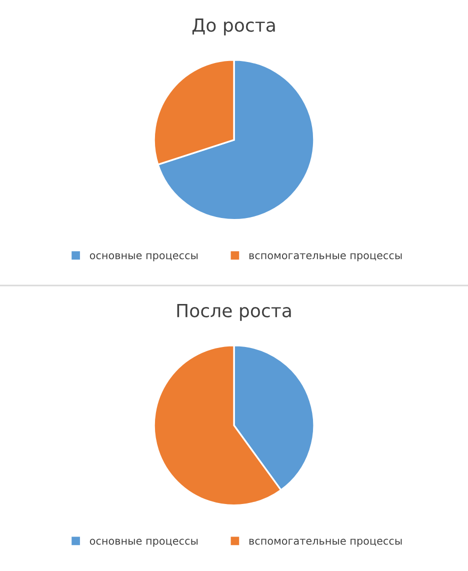 The width and height of the screenshot is (468, 571). What do you see at coordinates (233, 27) in the screenshot?
I see `chart-title: До роста` at bounding box center [233, 27].